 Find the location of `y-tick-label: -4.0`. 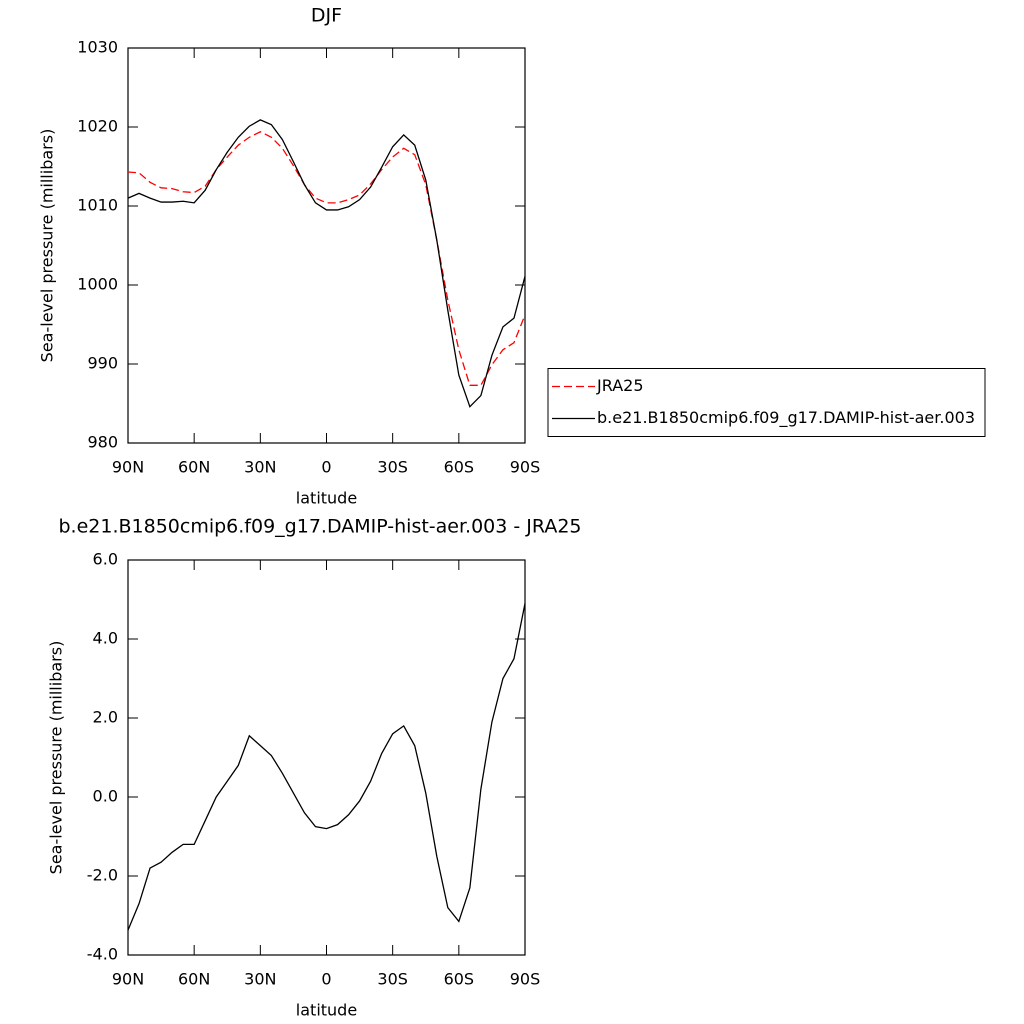

y-tick-label: -4.0 is located at coordinates (102, 954).